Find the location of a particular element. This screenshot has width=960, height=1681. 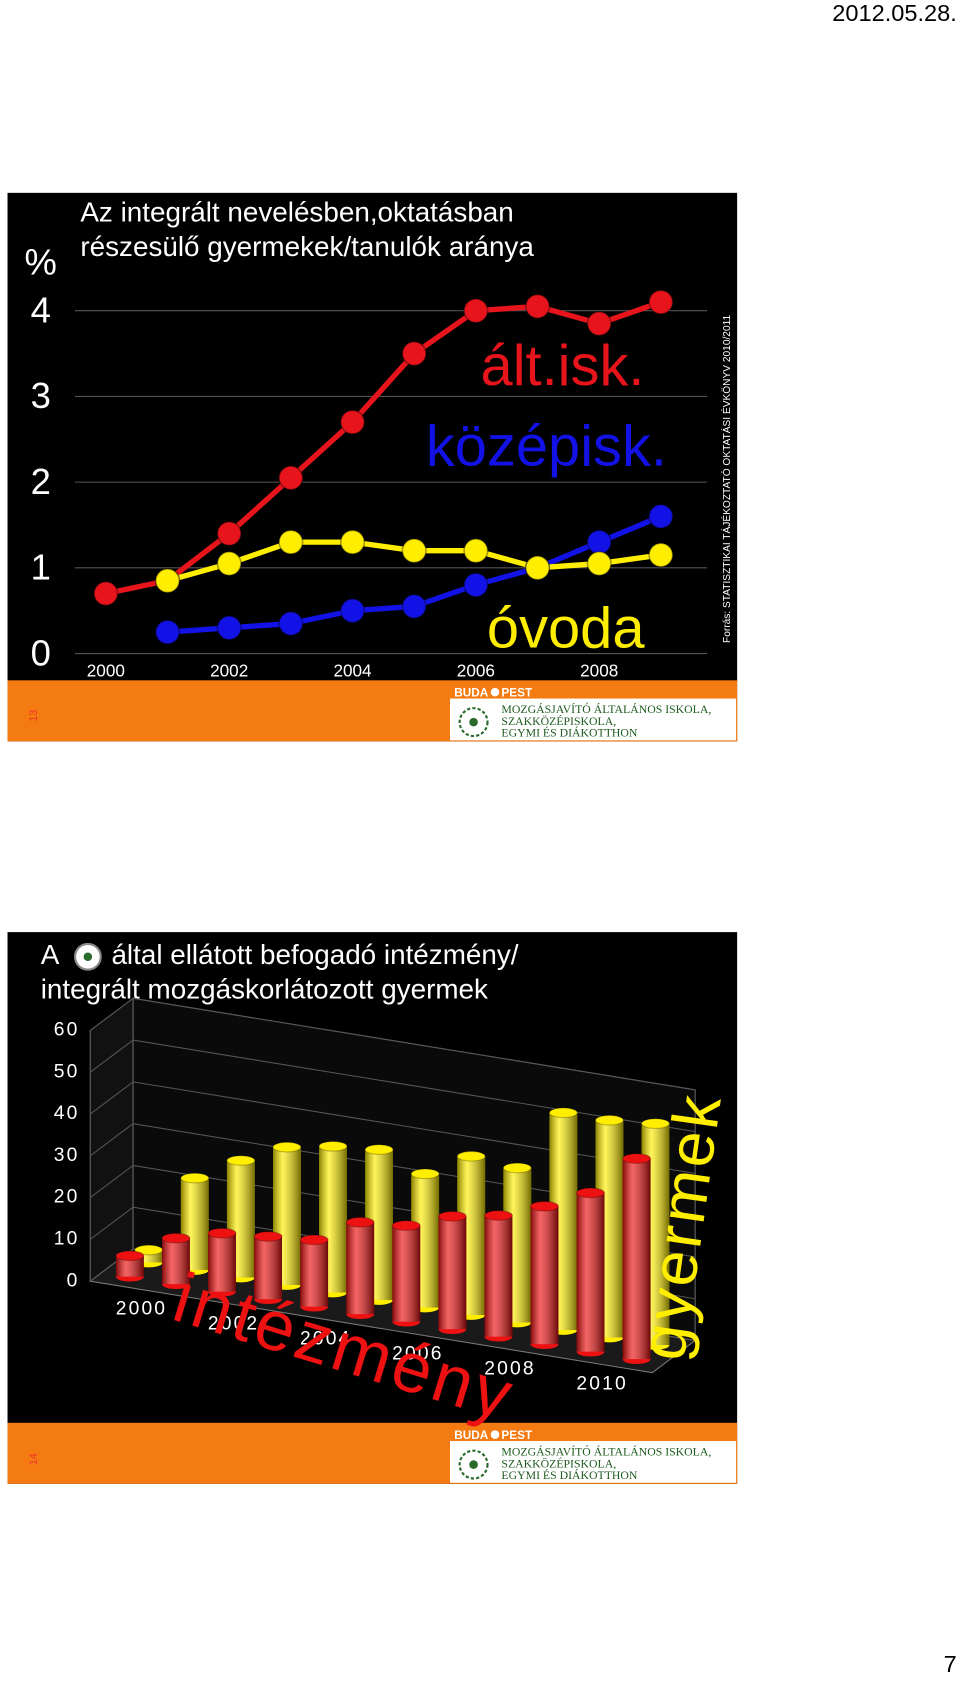

series-line is located at coordinates (383, 448).